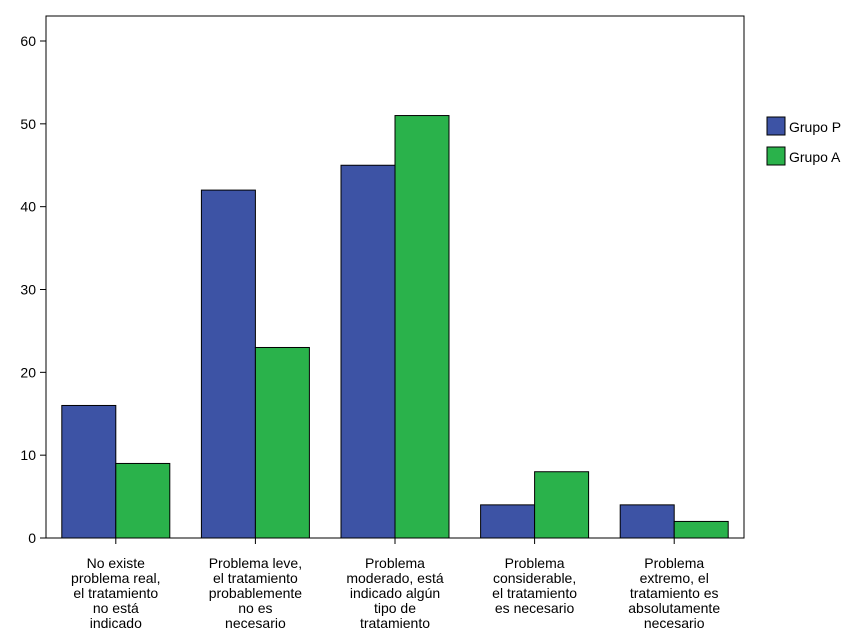 The image size is (861, 640). What do you see at coordinates (28, 207) in the screenshot?
I see `y-tick-label: 40` at bounding box center [28, 207].